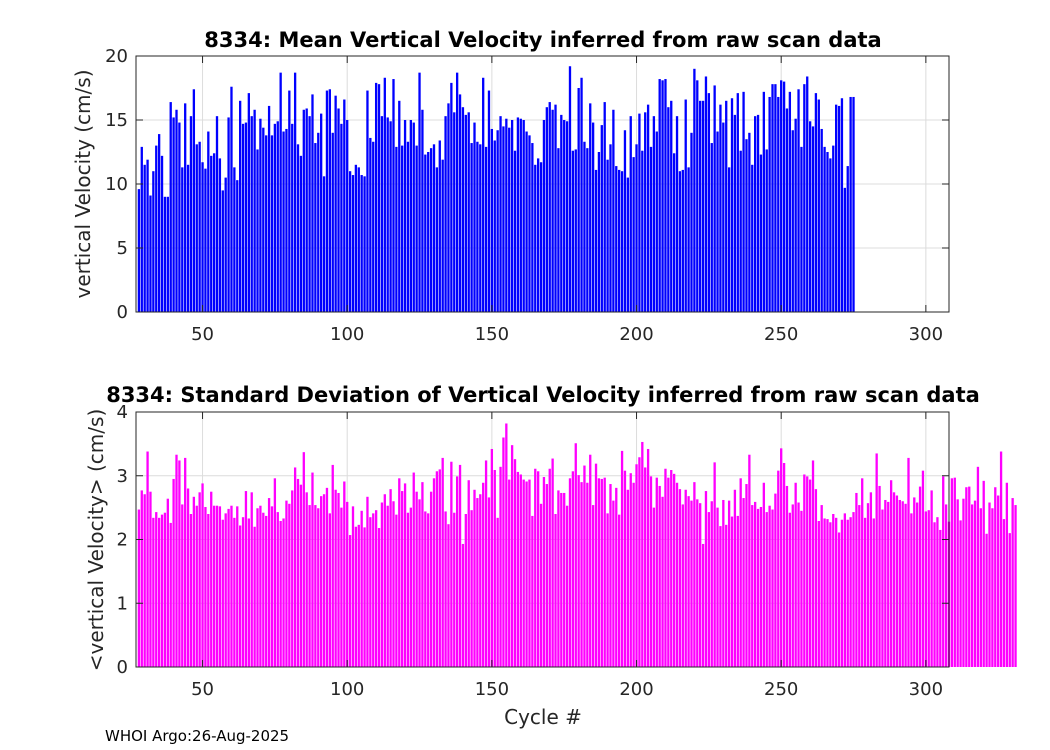 This screenshot has height=750, width=1050. Describe the element at coordinates (543, 717) in the screenshot. I see `x-axis-label-bottom: Cycle #` at that location.